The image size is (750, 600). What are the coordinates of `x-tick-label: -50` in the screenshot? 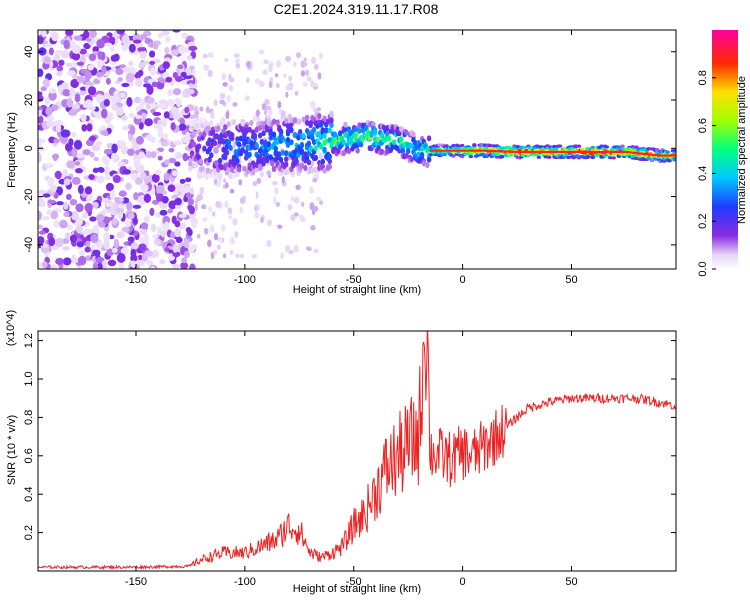 It's located at (354, 280).